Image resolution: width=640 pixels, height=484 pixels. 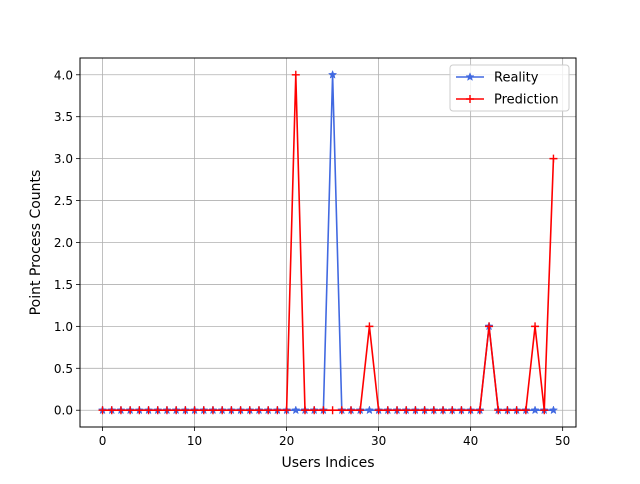 I want to click on x-tick-label: 30, so click(x=378, y=441).